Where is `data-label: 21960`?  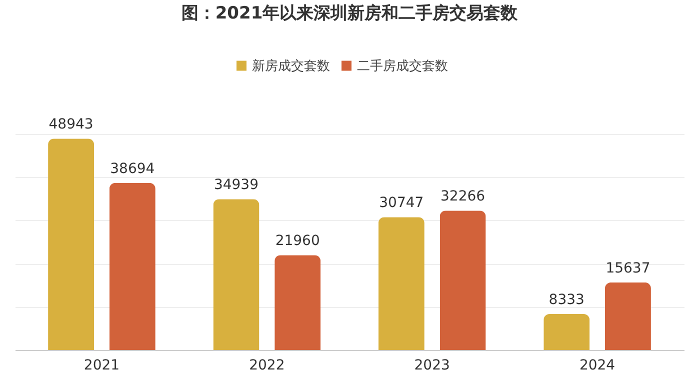 data-label: 21960 is located at coordinates (297, 241).